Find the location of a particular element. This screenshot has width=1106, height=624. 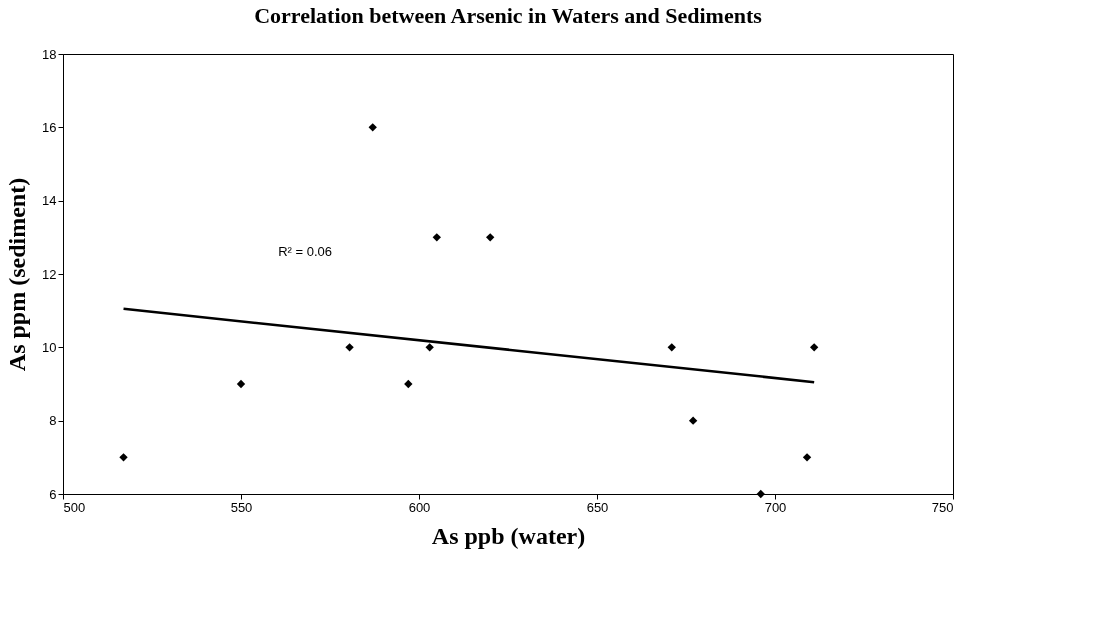

x-tick-label: 650 is located at coordinates (597, 507).